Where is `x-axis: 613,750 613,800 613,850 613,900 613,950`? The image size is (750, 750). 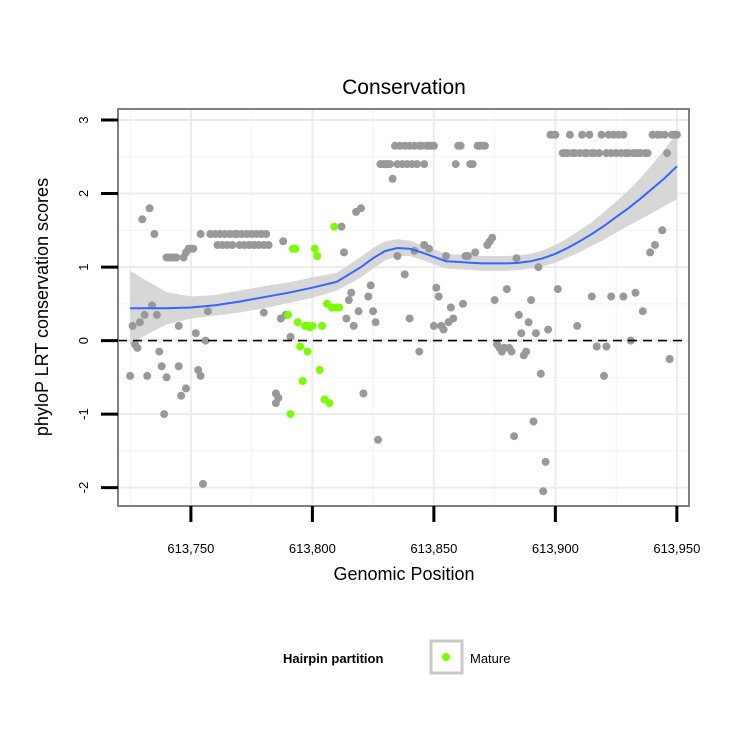 x-axis: 613,750 613,800 613,850 613,900 613,950 is located at coordinates (433, 531).